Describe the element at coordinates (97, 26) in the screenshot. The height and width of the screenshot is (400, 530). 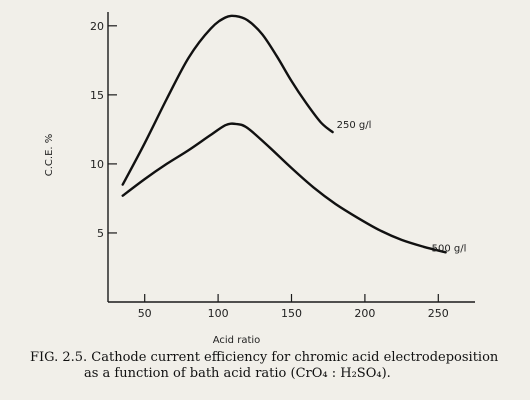
I see `y-tick-label: 20` at that location.